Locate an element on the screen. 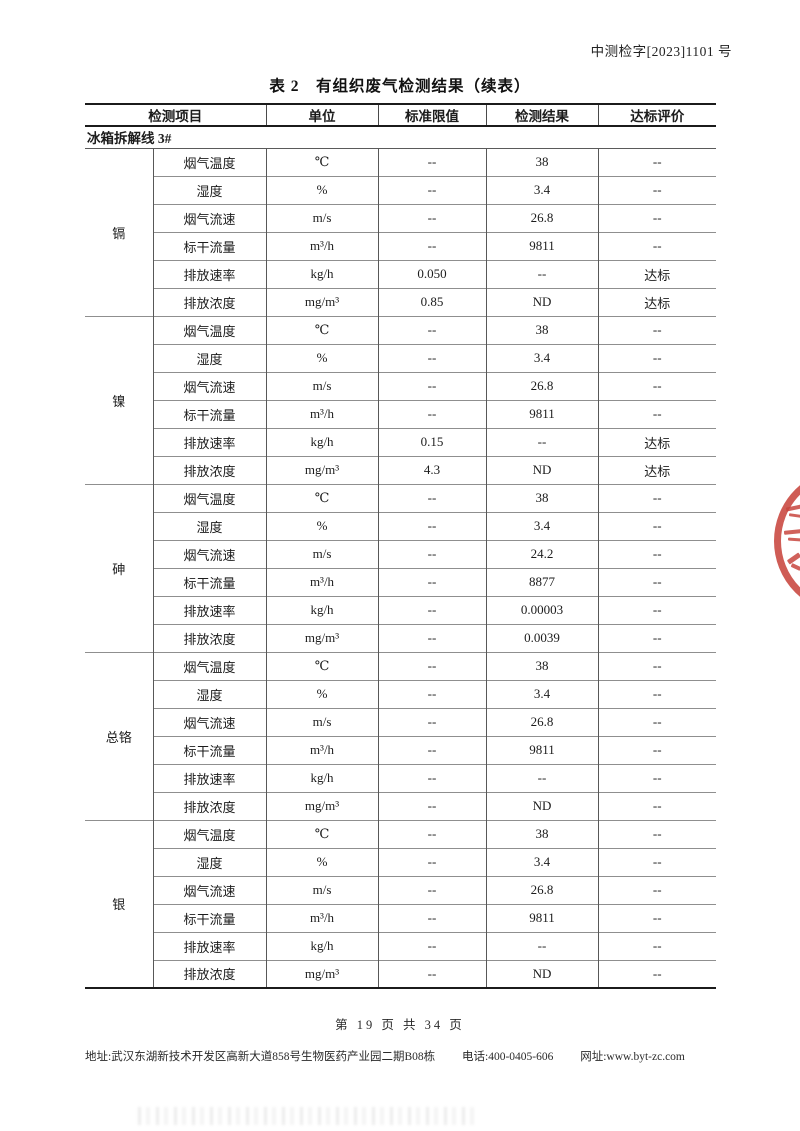 Image resolution: width=800 pixels, height=1131 pixels. footer-website: 网址:www.byt-zc.com is located at coordinates (632, 1057).